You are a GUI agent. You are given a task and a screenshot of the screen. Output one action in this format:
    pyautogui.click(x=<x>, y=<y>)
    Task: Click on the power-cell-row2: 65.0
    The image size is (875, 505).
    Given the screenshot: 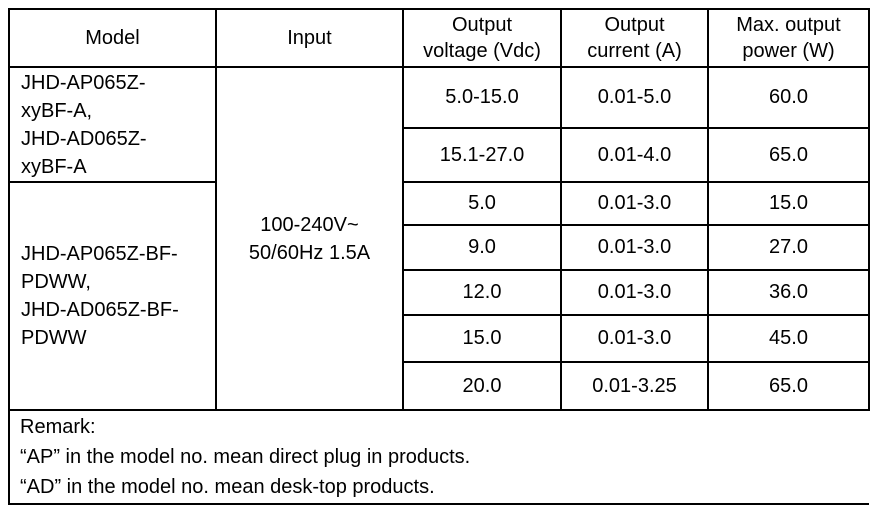 What is the action you would take?
    pyautogui.click(x=788, y=155)
    